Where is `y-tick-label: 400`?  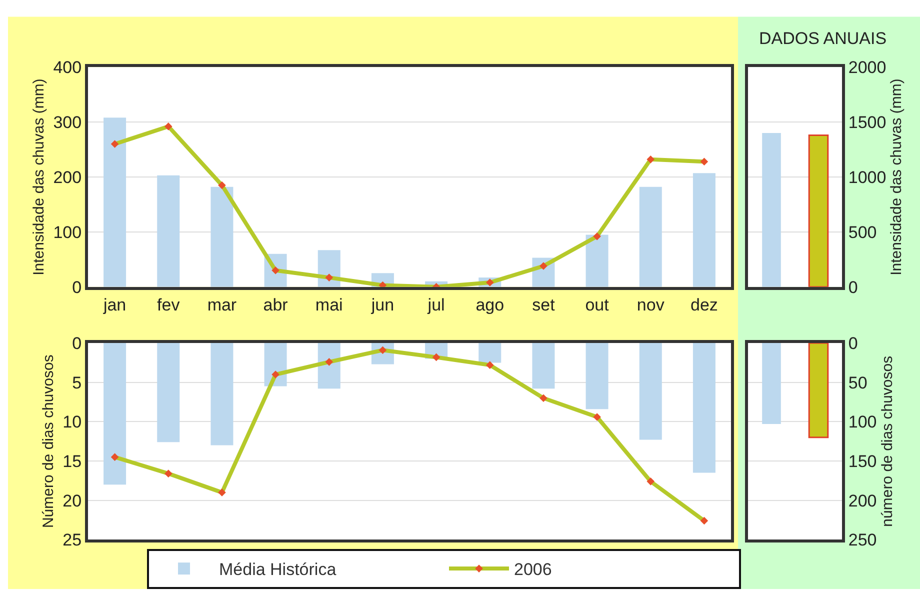 y-tick-label: 400 is located at coordinates (67, 68).